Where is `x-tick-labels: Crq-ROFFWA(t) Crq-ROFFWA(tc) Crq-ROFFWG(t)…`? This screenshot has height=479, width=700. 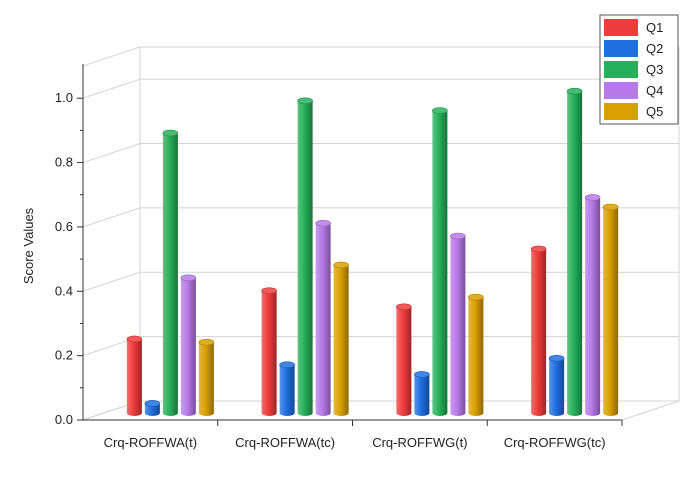
x-tick-labels: Crq-ROFFWA(t) Crq-ROFFWA(tc) Crq-ROFFWG(t)… is located at coordinates (355, 442).